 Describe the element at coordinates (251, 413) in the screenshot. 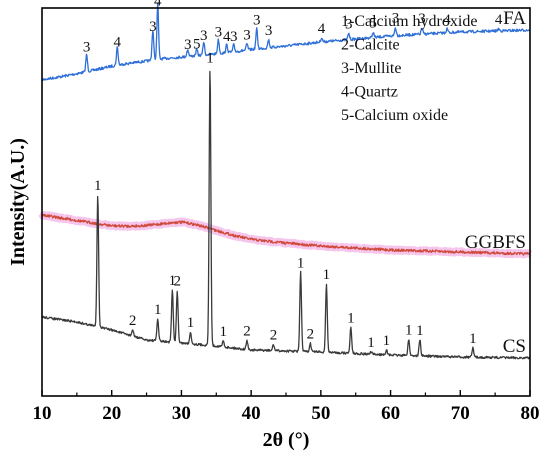

I see `x-tick-label: 40` at that location.